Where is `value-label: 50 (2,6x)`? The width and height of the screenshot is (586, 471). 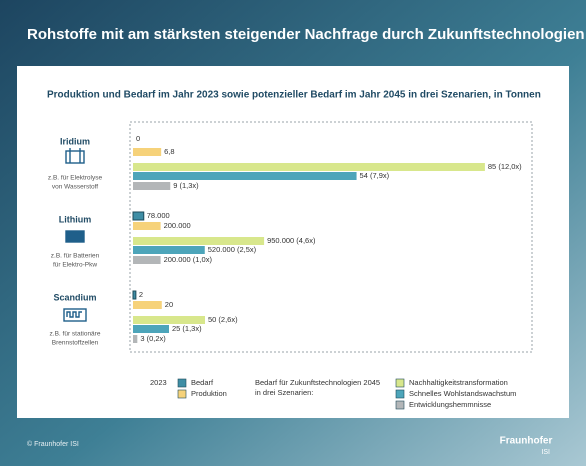 value-label: 50 (2,6x) is located at coordinates (223, 319).